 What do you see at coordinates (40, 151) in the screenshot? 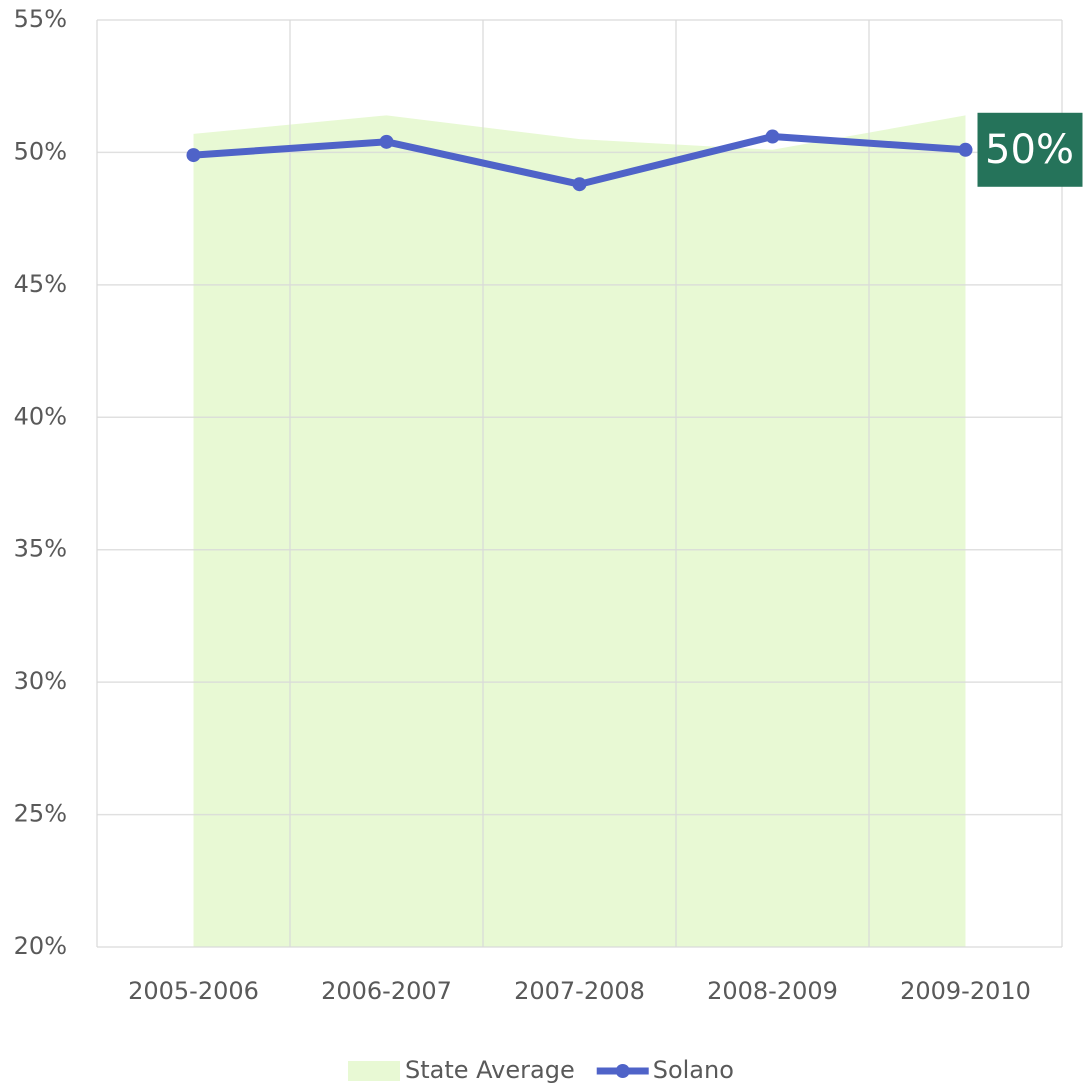
I see `y-tick-label: 50%` at bounding box center [40, 151].